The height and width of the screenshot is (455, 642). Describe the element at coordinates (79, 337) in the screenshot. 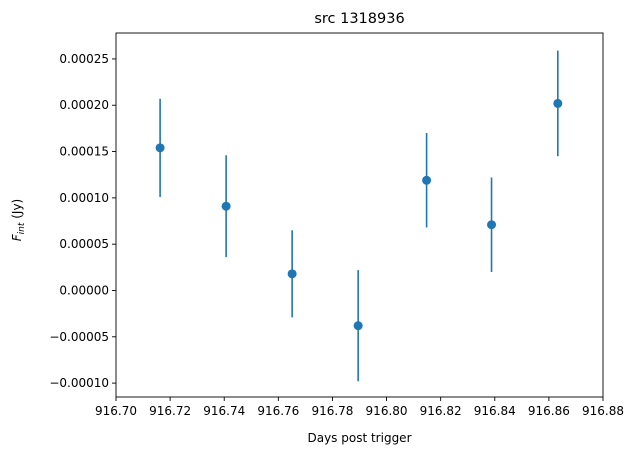

I see `y-tick-label-1: −0.00005` at that location.